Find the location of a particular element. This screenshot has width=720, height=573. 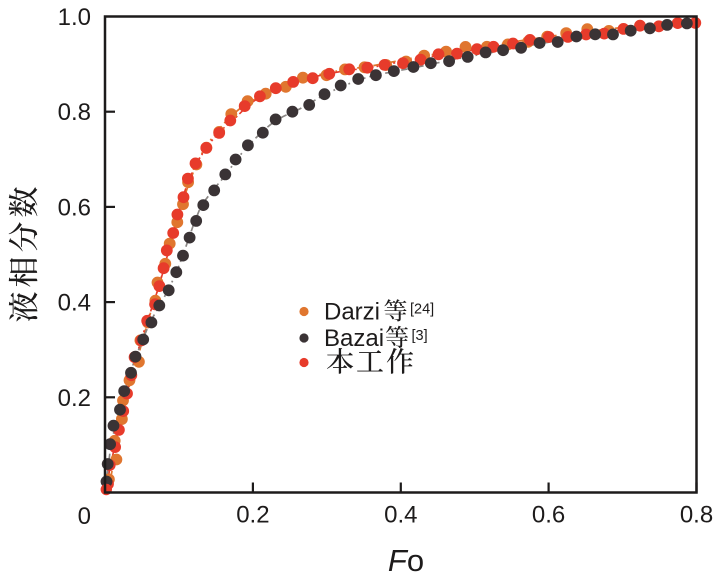

svg-text: Darzi is located at coordinates (352, 312).